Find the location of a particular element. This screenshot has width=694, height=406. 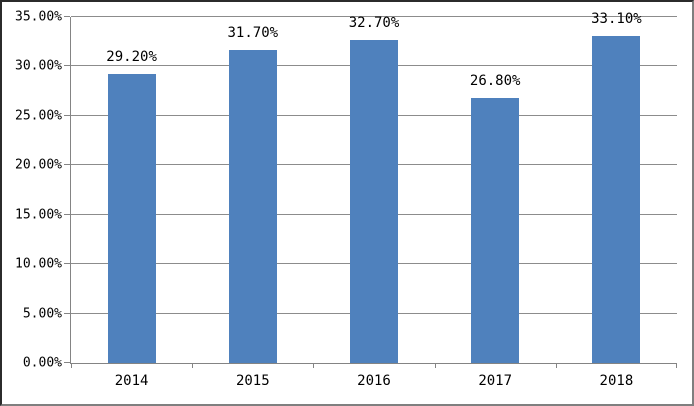

gridline is located at coordinates (374, 16).